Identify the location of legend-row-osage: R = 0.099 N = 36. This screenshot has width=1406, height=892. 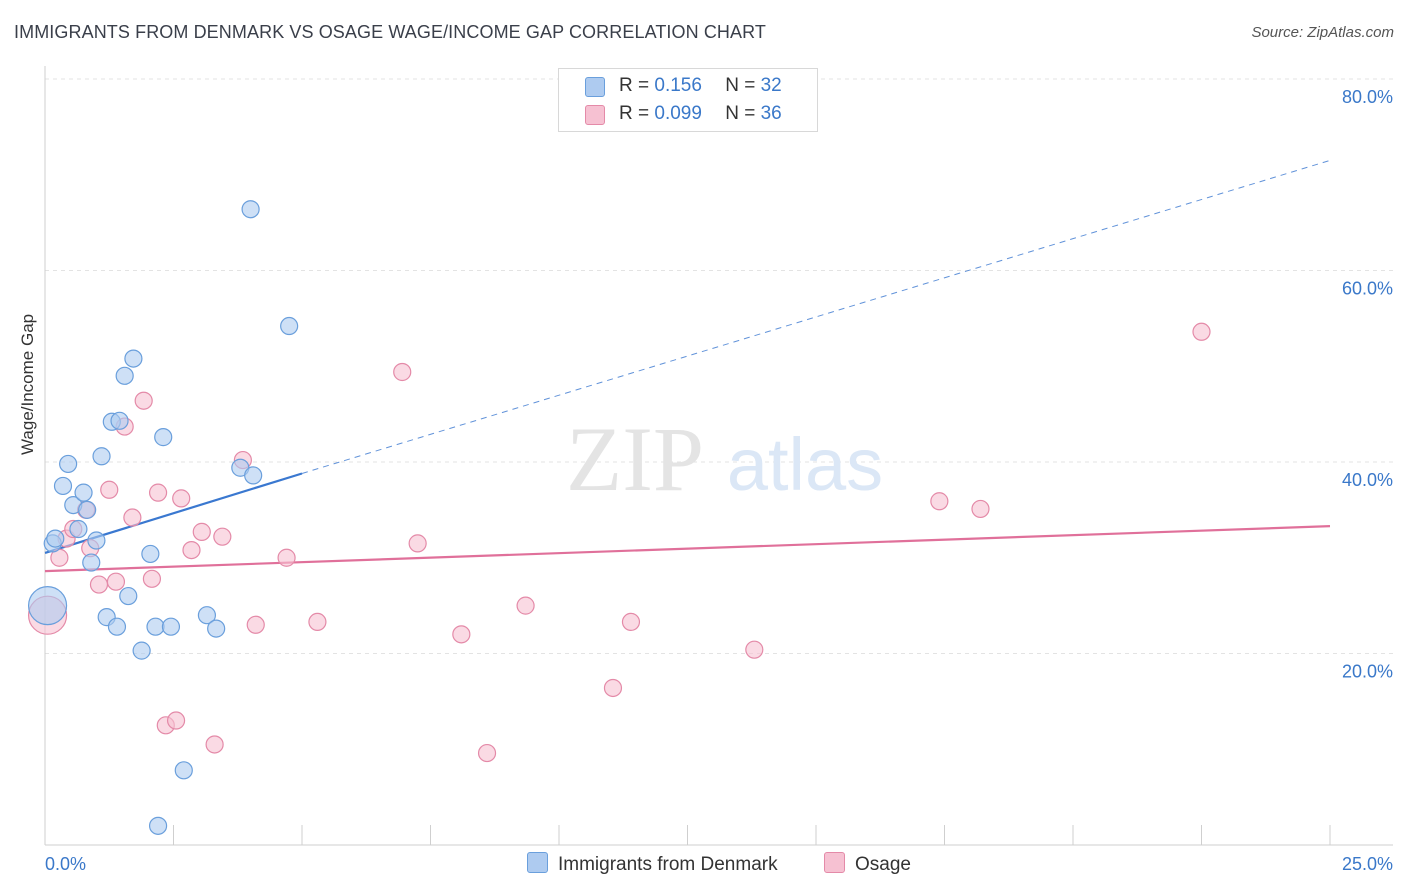
(683, 114).